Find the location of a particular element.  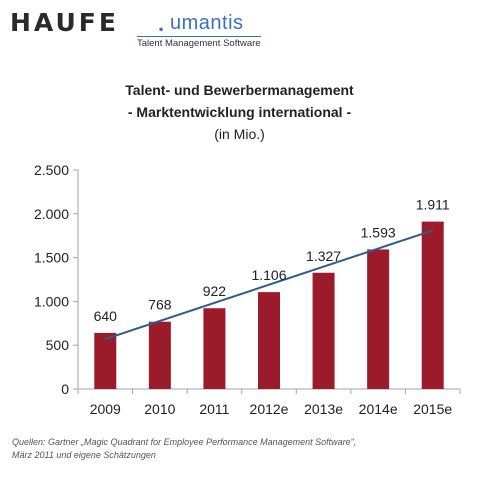

chart-unit-note: (in Mio.) is located at coordinates (239, 134).